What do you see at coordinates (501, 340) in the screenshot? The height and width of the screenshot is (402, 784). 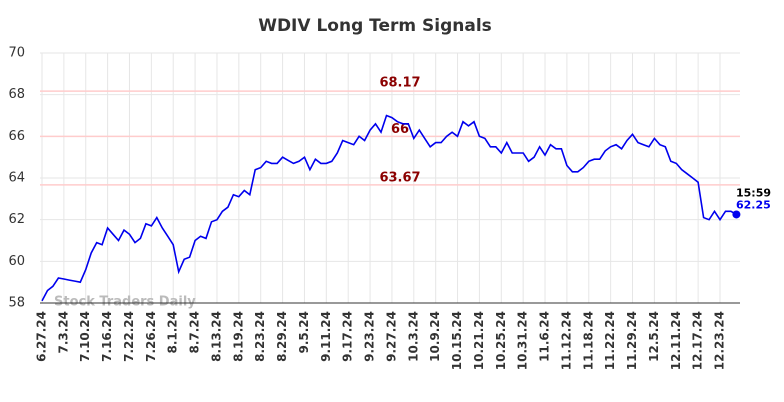 I see `x-tick-label: 10.25.24` at bounding box center [501, 340].